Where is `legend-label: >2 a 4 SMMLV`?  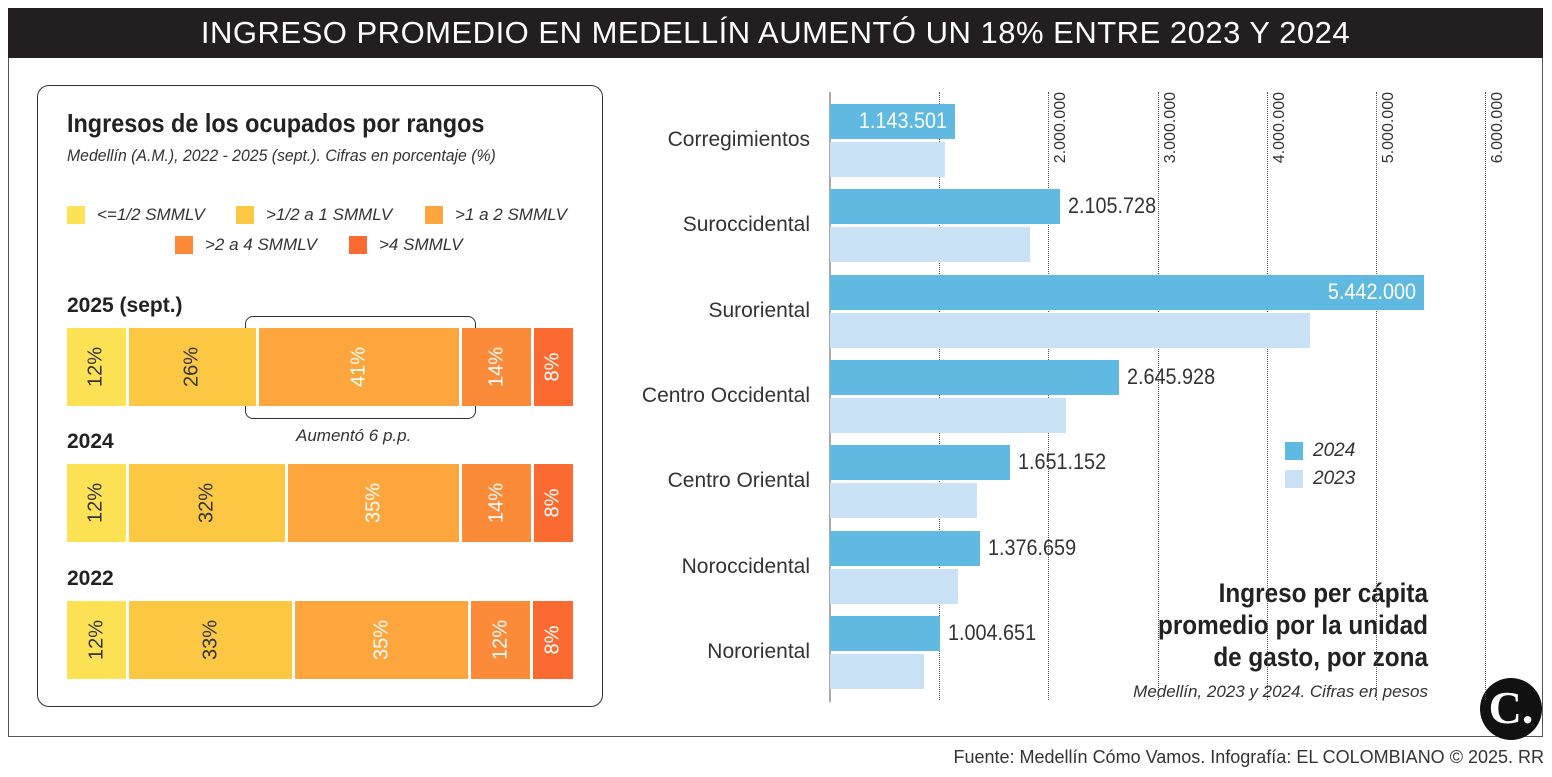 legend-label: >2 a 4 SMMLV is located at coordinates (261, 244).